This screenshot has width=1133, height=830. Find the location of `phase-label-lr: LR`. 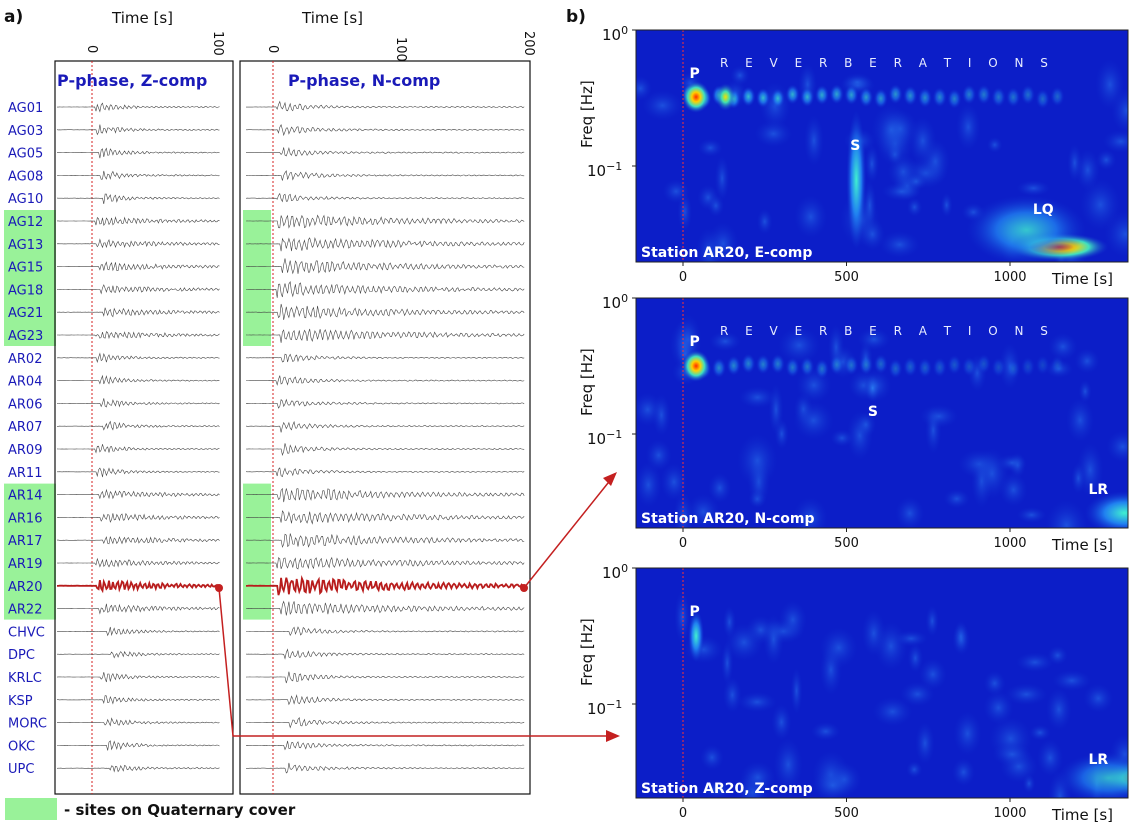

phase-label-lr: LR is located at coordinates (1098, 760).